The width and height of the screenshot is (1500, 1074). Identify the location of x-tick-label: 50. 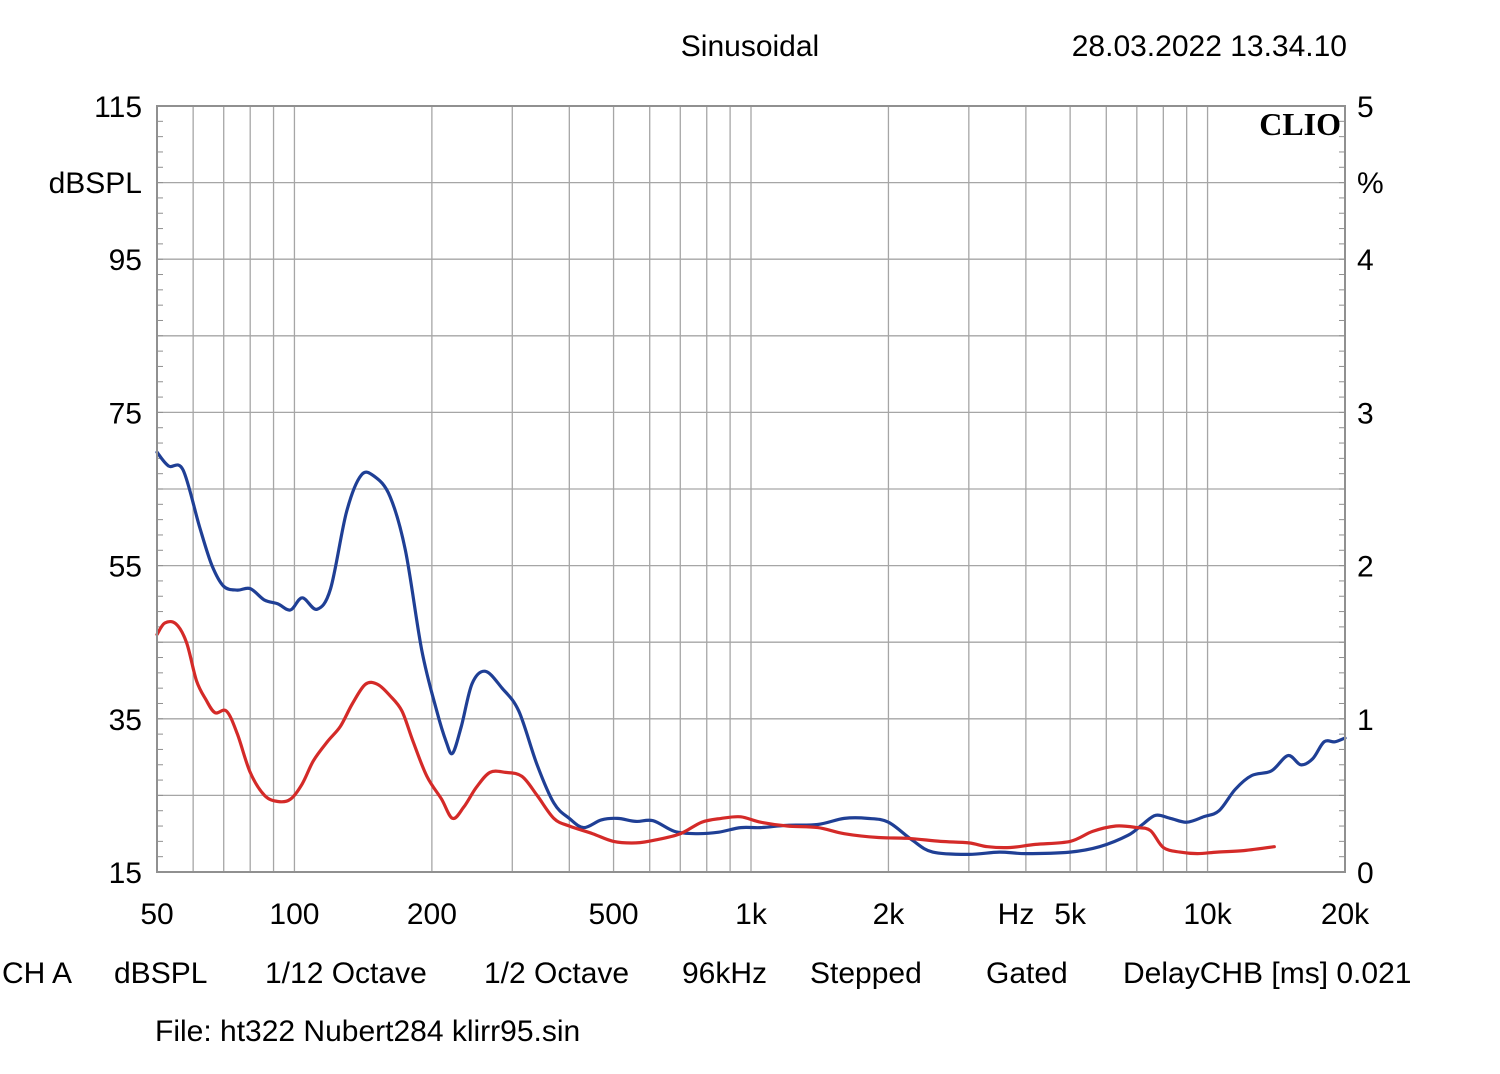
(156, 914).